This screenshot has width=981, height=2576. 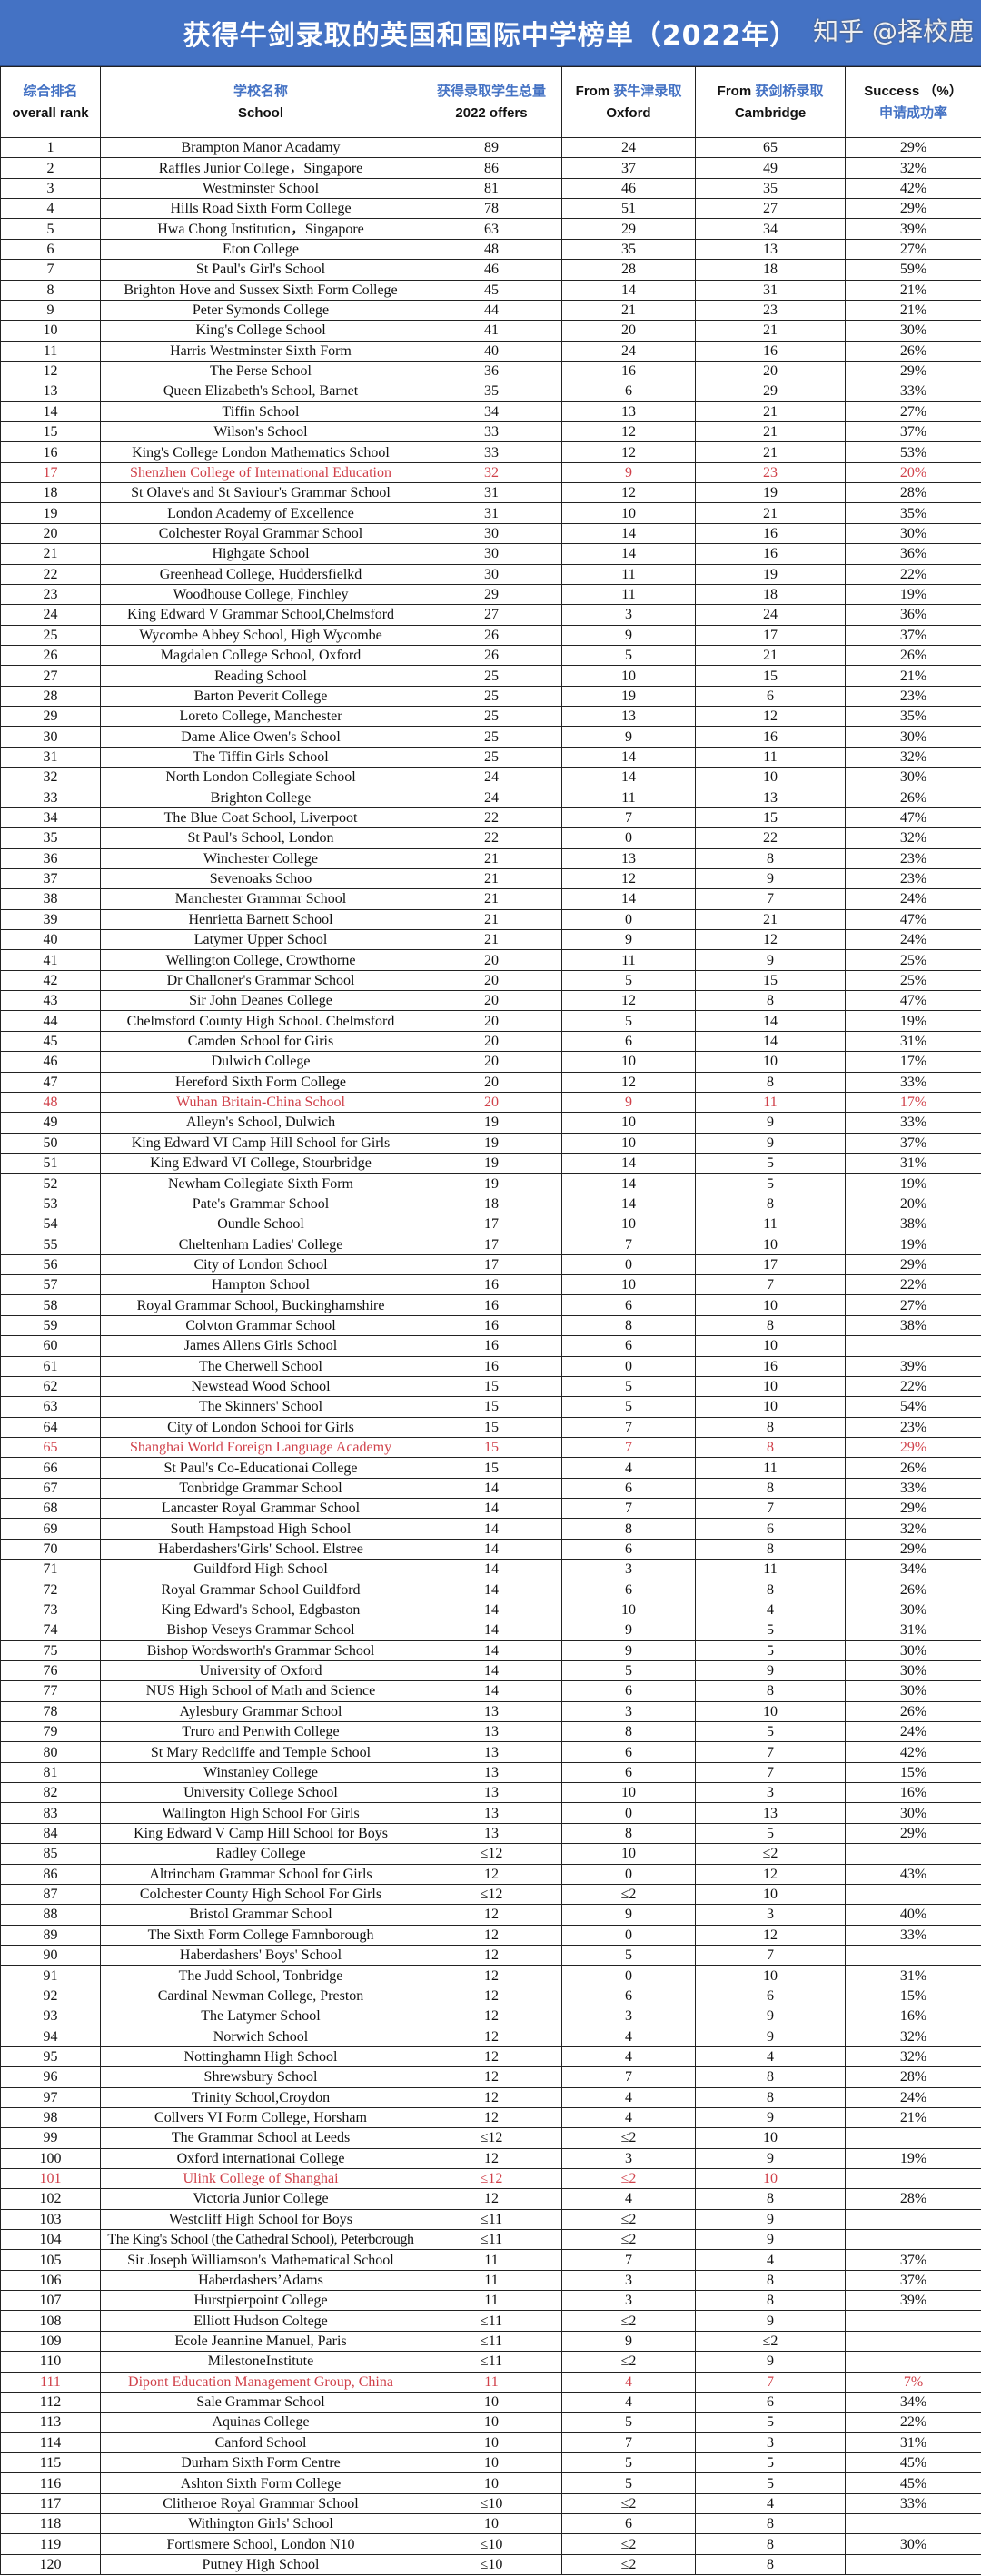 I want to click on cell-school: Fortismere School, London N10, so click(x=260, y=2544).